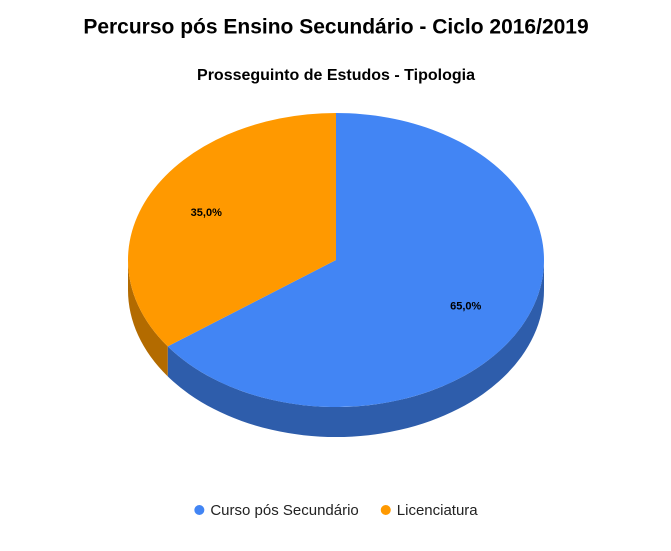 The height and width of the screenshot is (551, 671). What do you see at coordinates (284, 510) in the screenshot?
I see `legend-label: Curso pós Secundário` at bounding box center [284, 510].